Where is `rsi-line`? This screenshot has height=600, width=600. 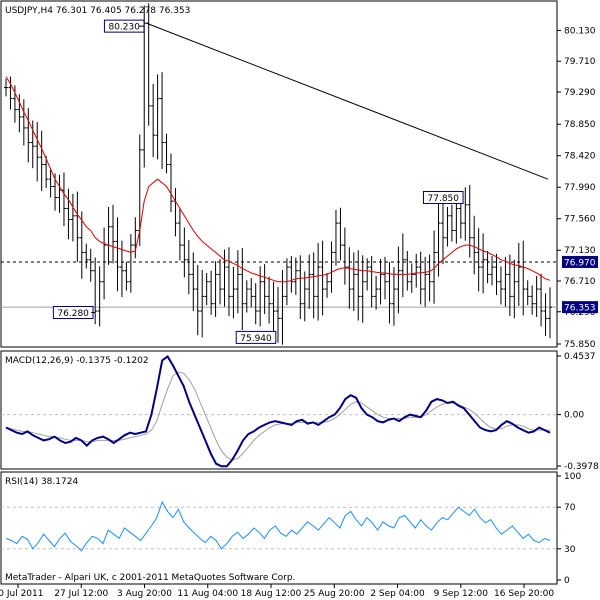 rsi-line is located at coordinates (278, 526).